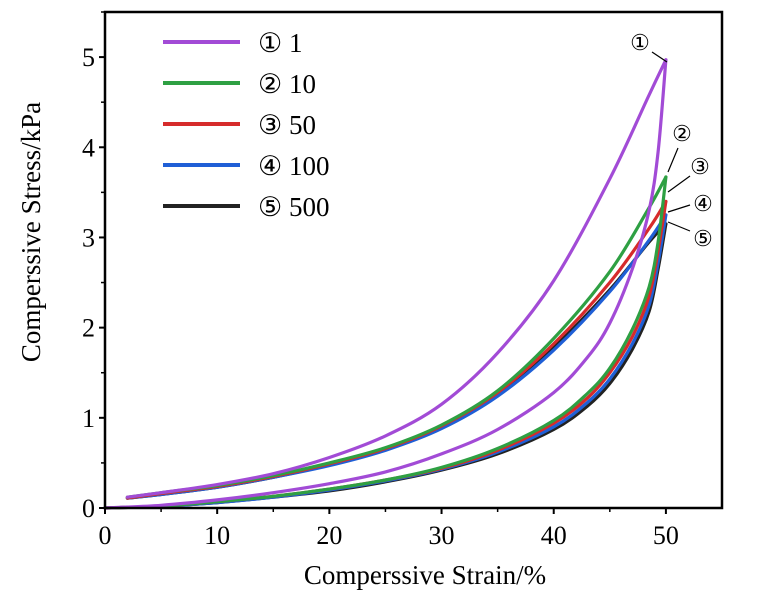  What do you see at coordinates (293, 166) in the screenshot?
I see `legend-label: ④ 100` at bounding box center [293, 166].